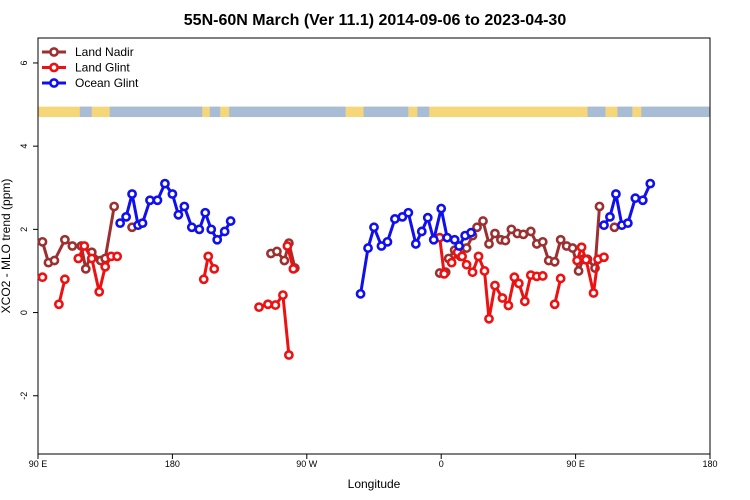  What do you see at coordinates (107, 83) in the screenshot?
I see `legend-label: Ocean Glint` at bounding box center [107, 83].